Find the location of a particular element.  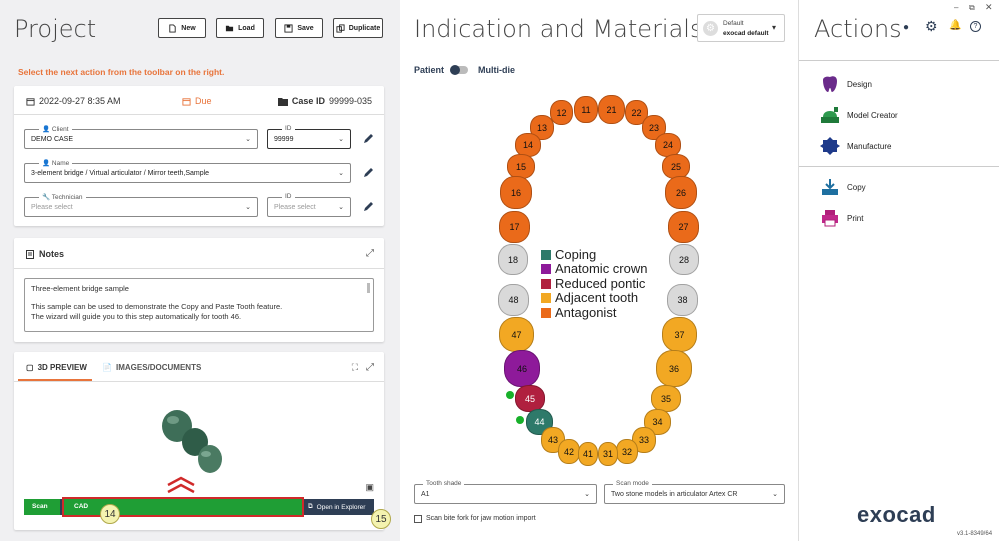

save-icon is located at coordinates (288, 28).